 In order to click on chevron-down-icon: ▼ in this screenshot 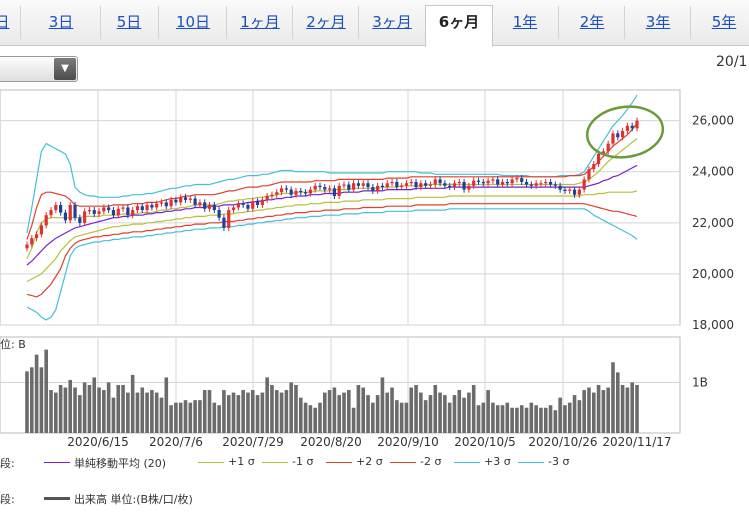, I will do `click(65, 69)`.